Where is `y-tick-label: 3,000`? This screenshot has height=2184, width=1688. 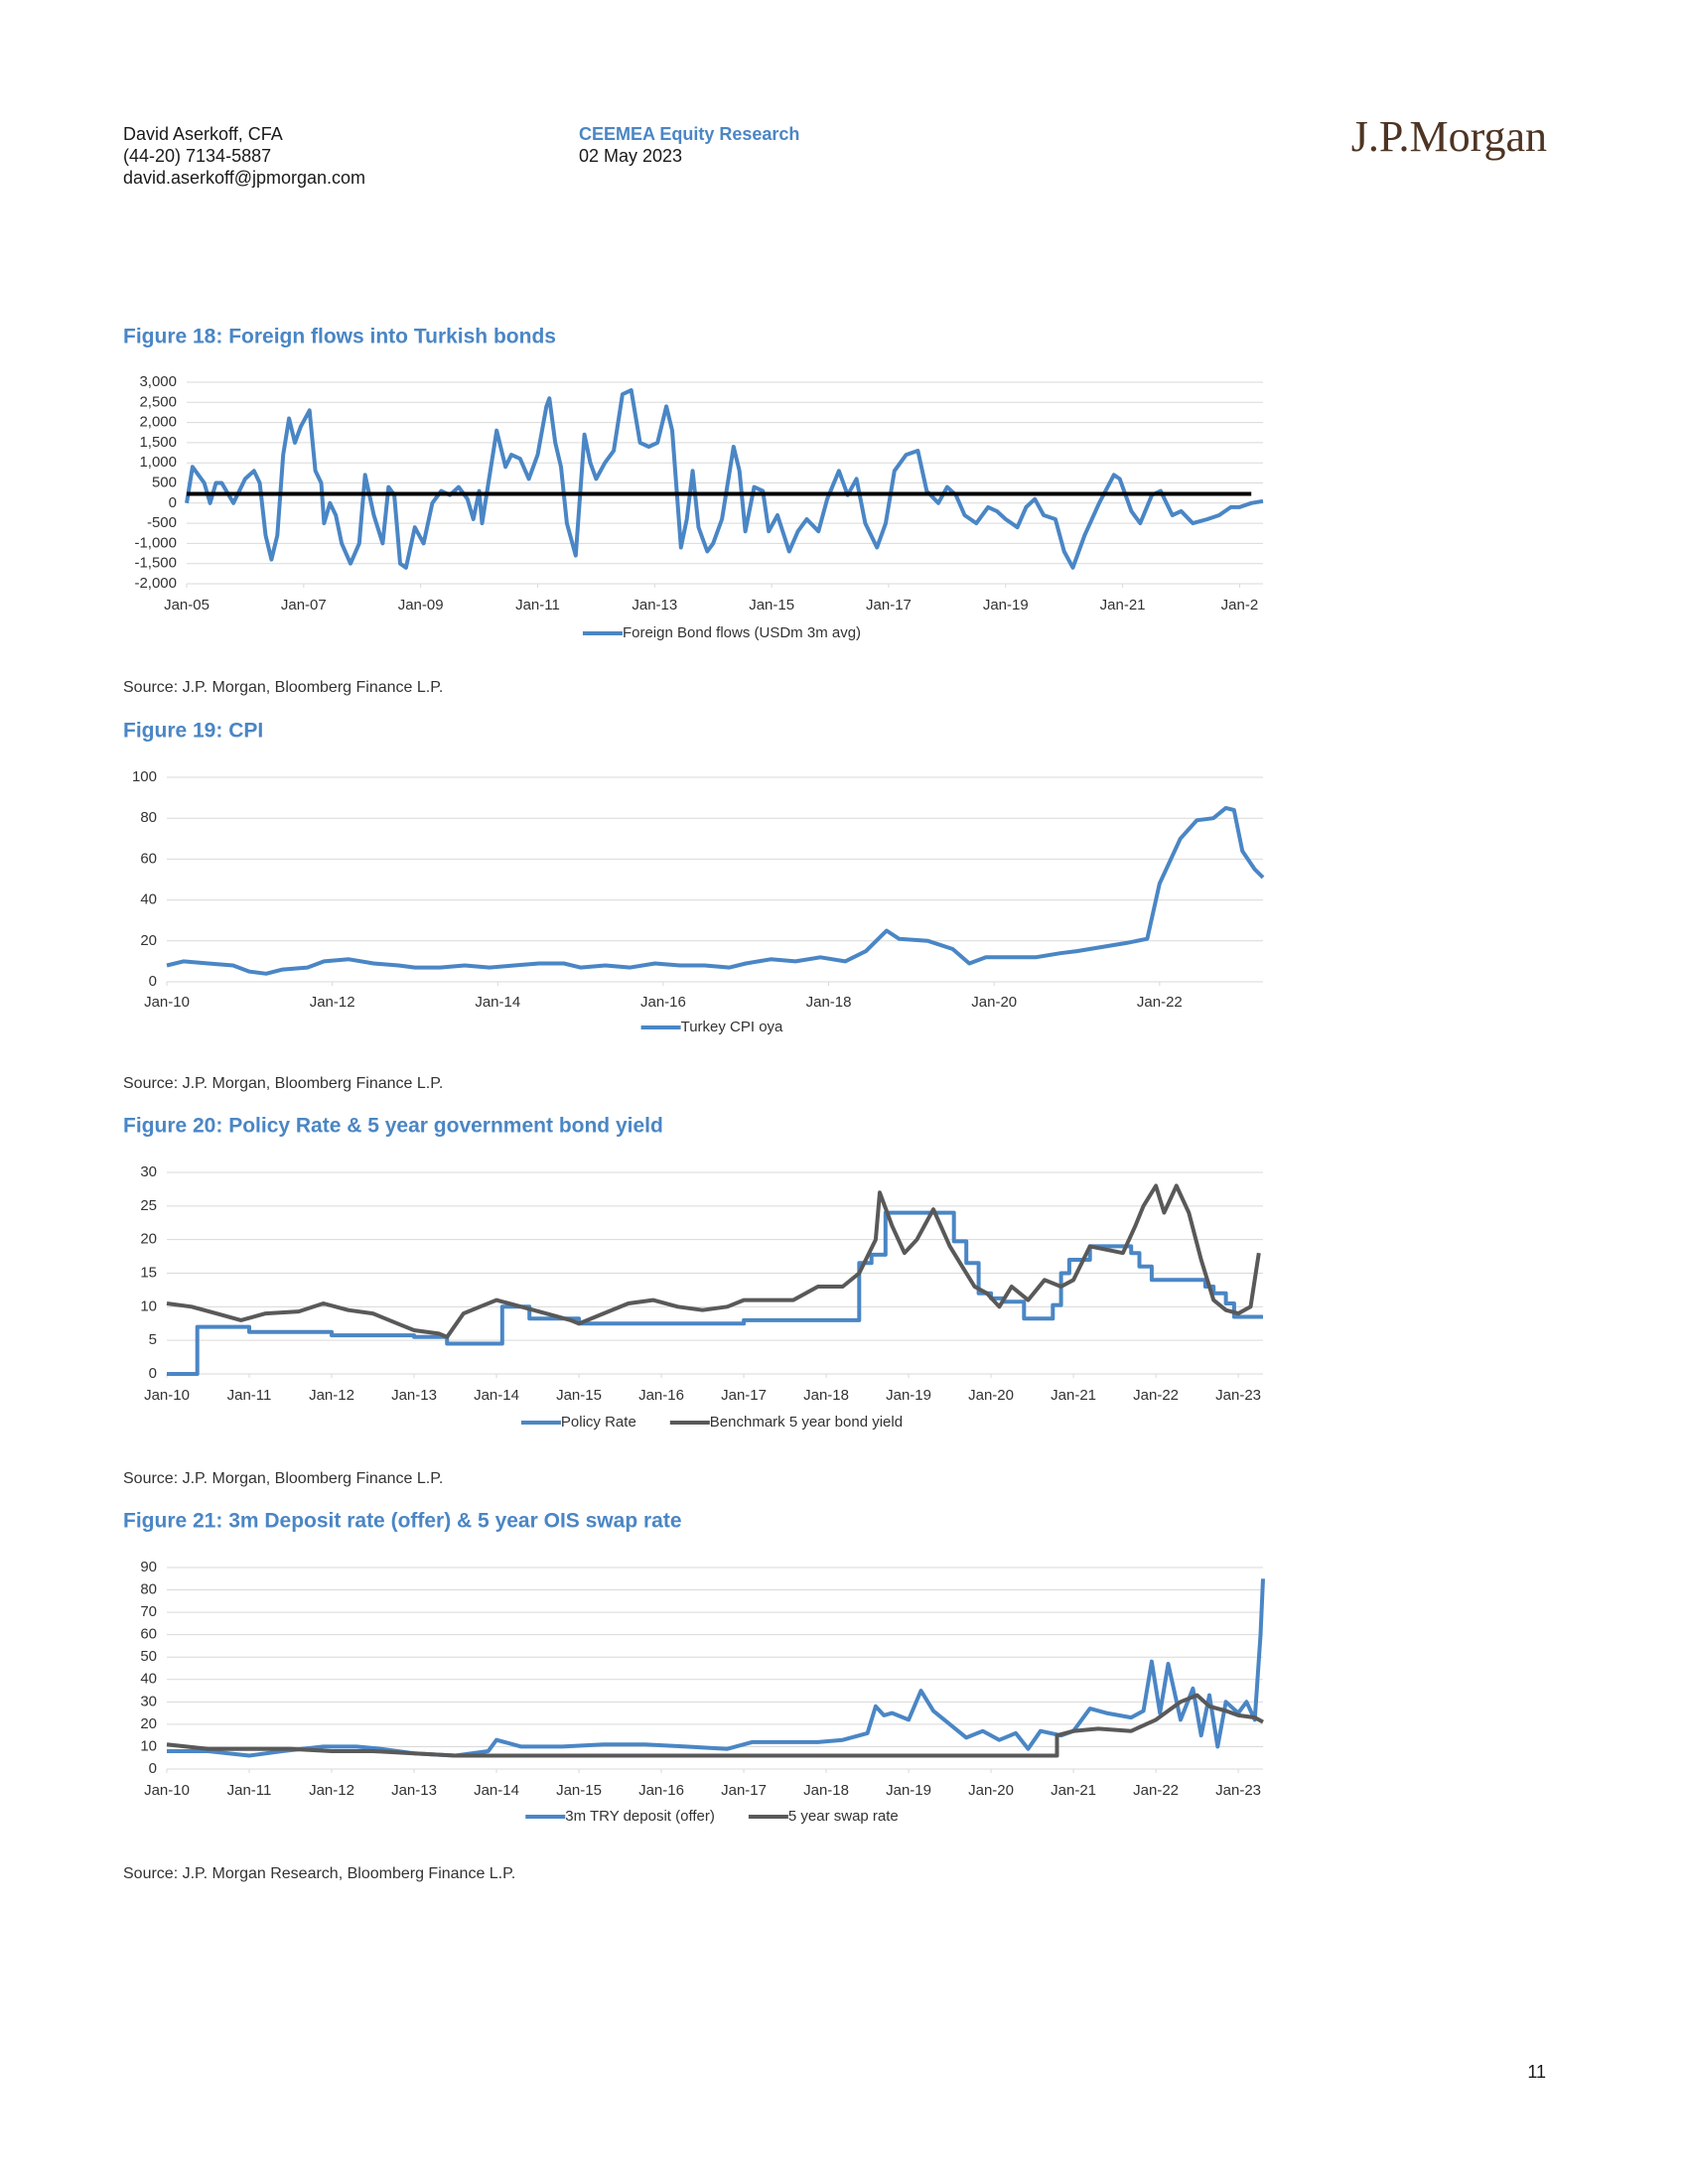 y-tick-label: 3,000 is located at coordinates (158, 381).